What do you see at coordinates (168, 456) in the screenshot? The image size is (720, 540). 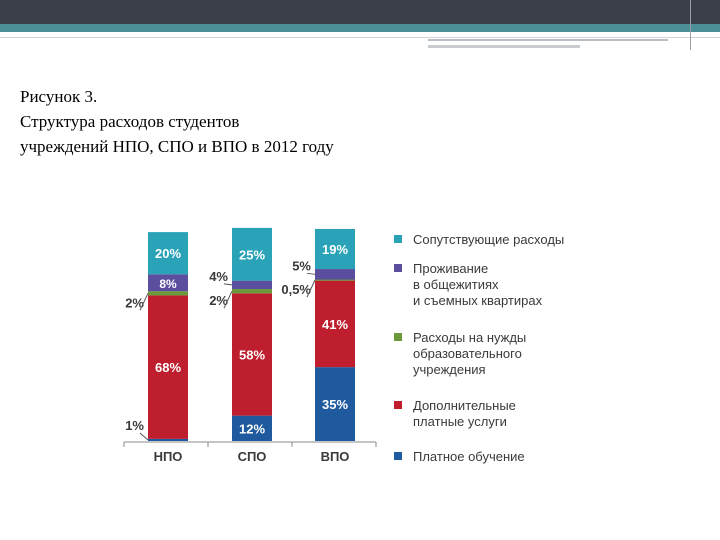 I see `category-label-0: НПО` at bounding box center [168, 456].